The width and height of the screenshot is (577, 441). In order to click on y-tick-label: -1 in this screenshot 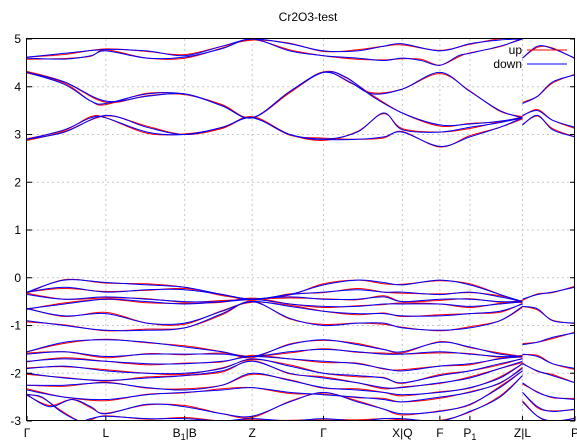, I will do `click(15, 326)`.